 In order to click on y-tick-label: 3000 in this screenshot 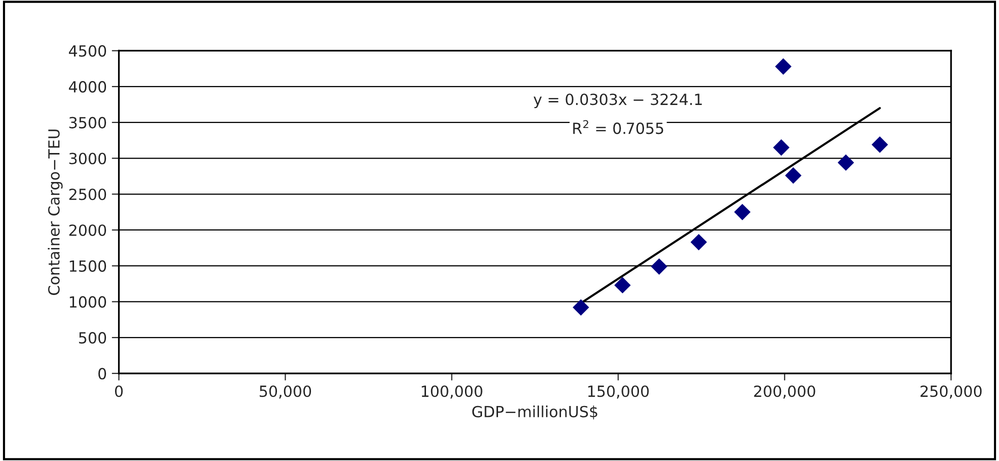, I will do `click(87, 158)`.